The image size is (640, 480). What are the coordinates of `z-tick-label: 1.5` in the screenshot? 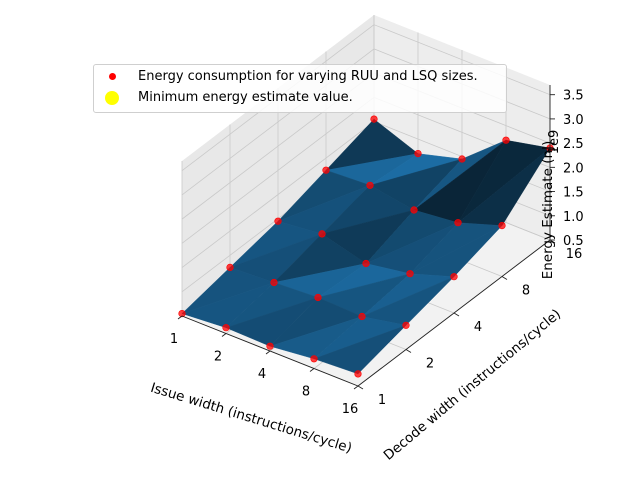 It's located at (573, 193).